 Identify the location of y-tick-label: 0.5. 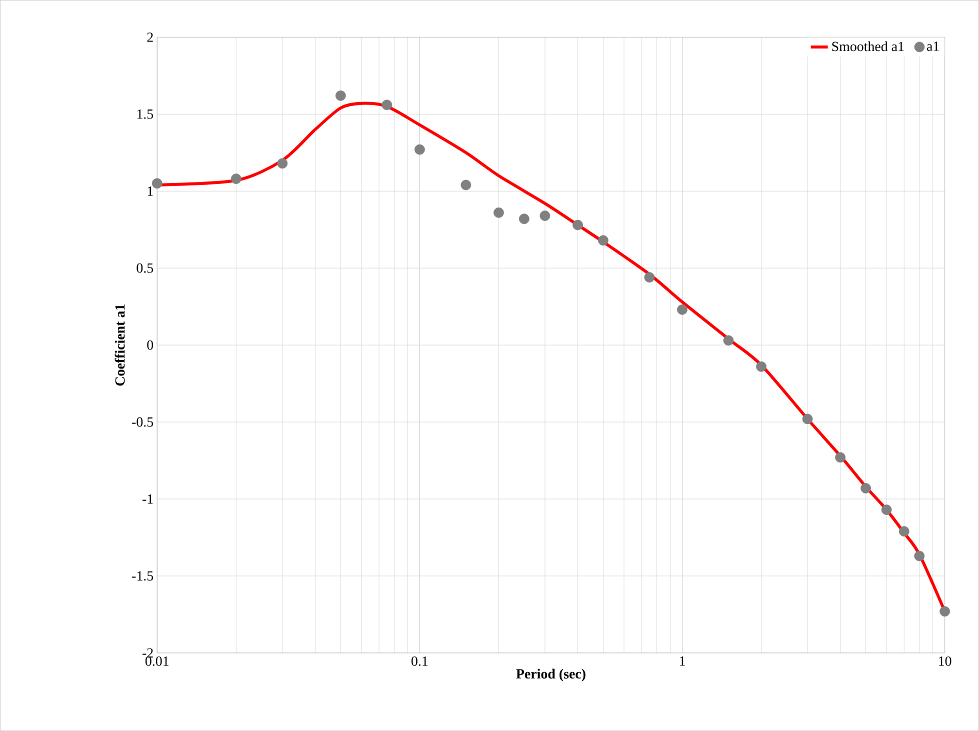
(145, 268).